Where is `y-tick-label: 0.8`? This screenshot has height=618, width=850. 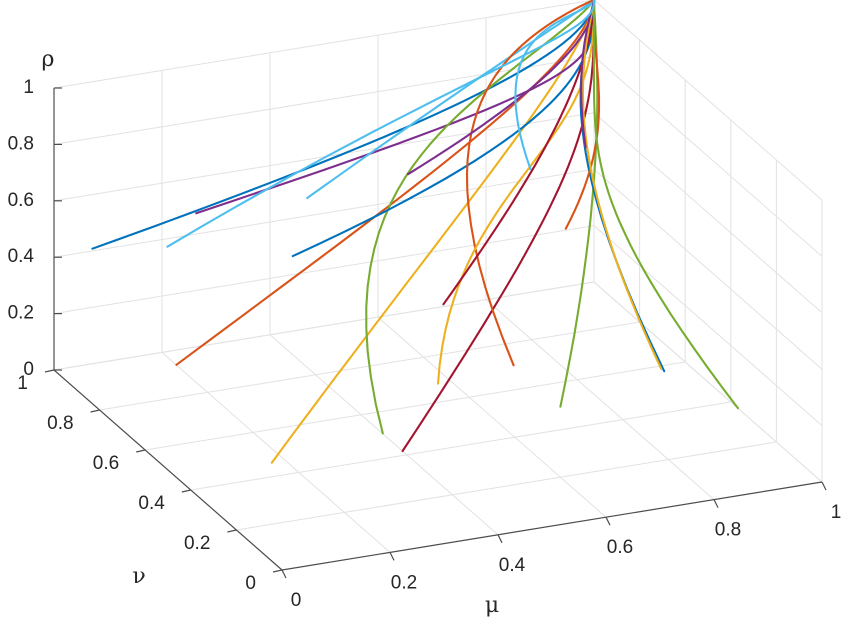
y-tick-label: 0.8 is located at coordinates (60, 423).